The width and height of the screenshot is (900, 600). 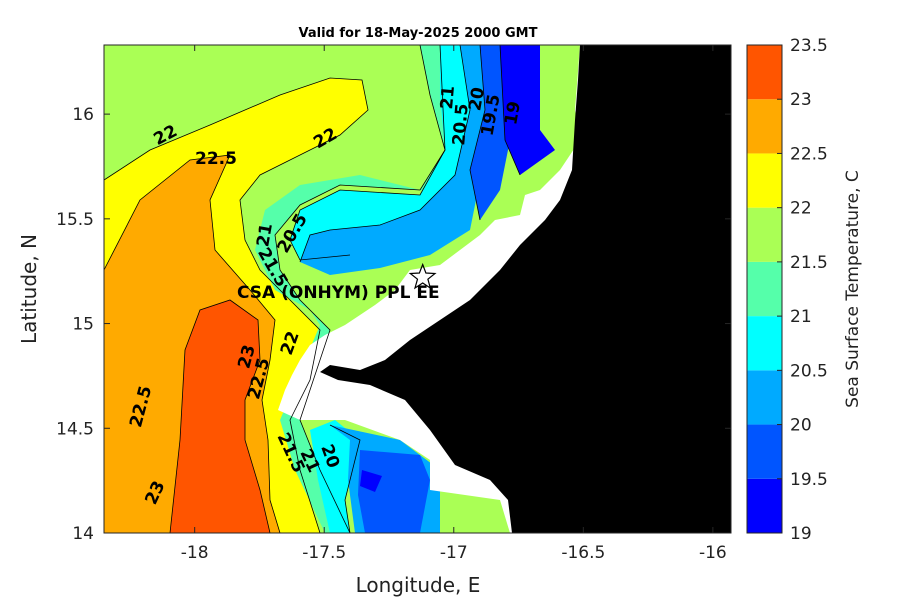 I want to click on colorbar-tick-label: 20, so click(x=801, y=426).